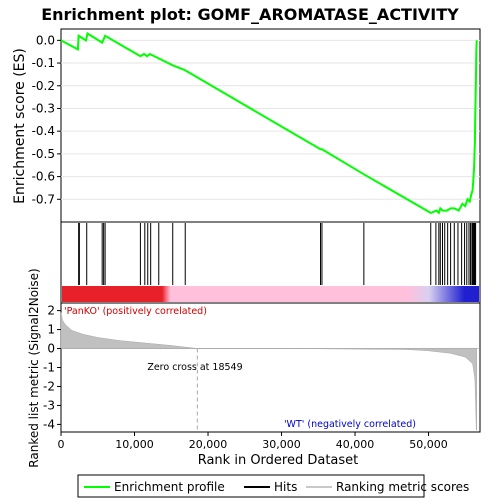 Image resolution: width=500 pixels, height=504 pixels. Describe the element at coordinates (51, 311) in the screenshot. I see `metric-y-tick-label: 2` at that location.